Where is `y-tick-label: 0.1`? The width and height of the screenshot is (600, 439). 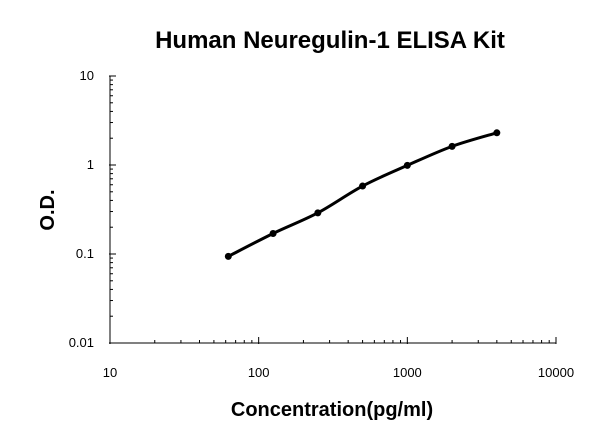
y-tick-label: 0.1 is located at coordinates (85, 253).